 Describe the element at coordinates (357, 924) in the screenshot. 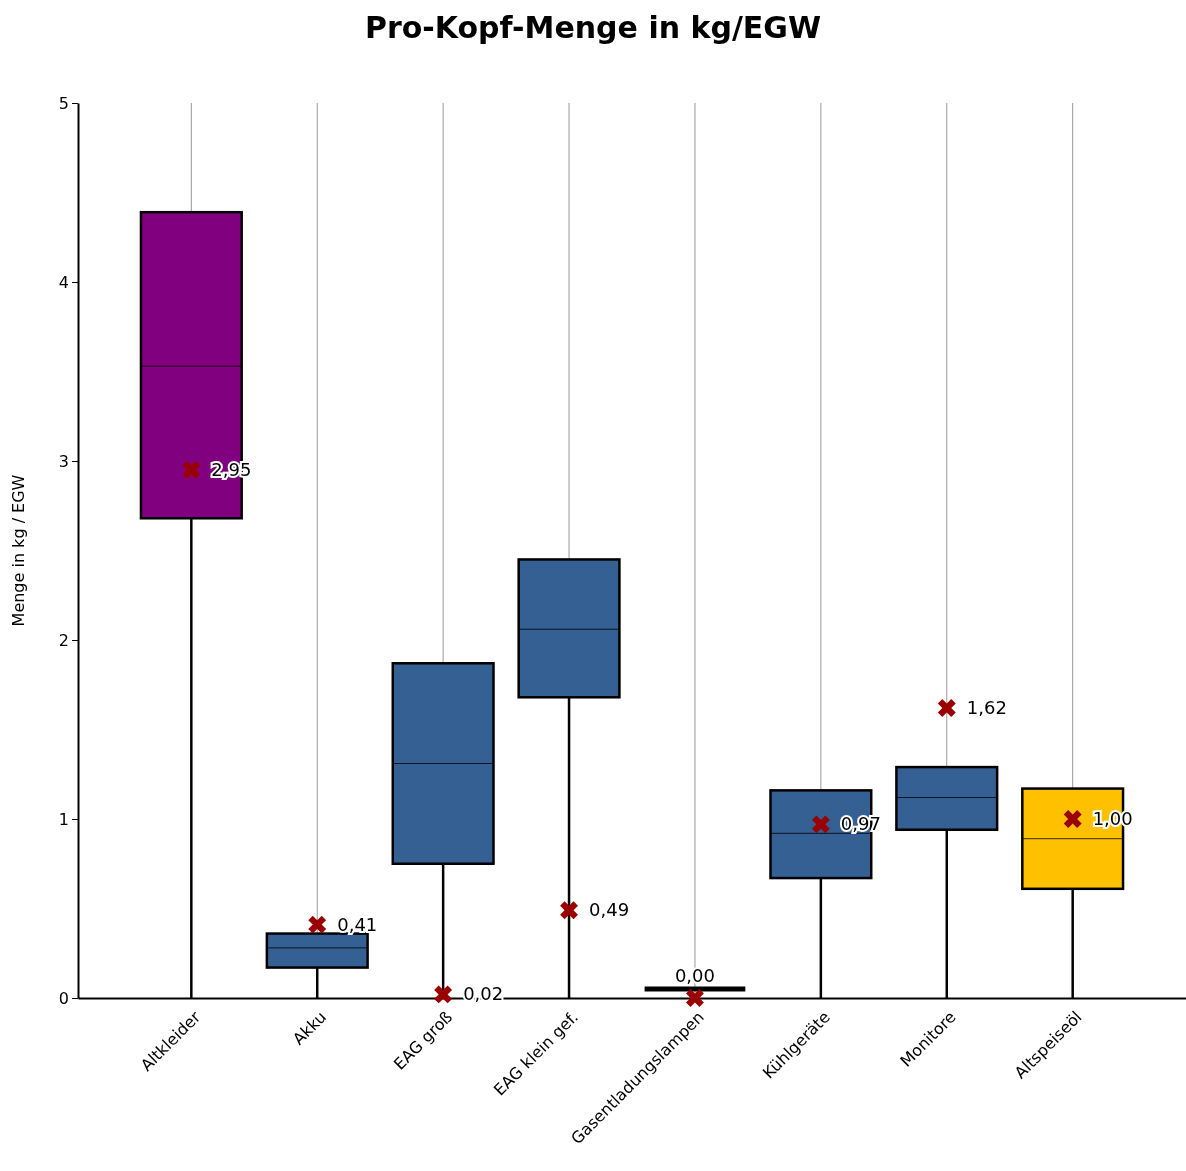

I see `data-label: 0,41` at that location.